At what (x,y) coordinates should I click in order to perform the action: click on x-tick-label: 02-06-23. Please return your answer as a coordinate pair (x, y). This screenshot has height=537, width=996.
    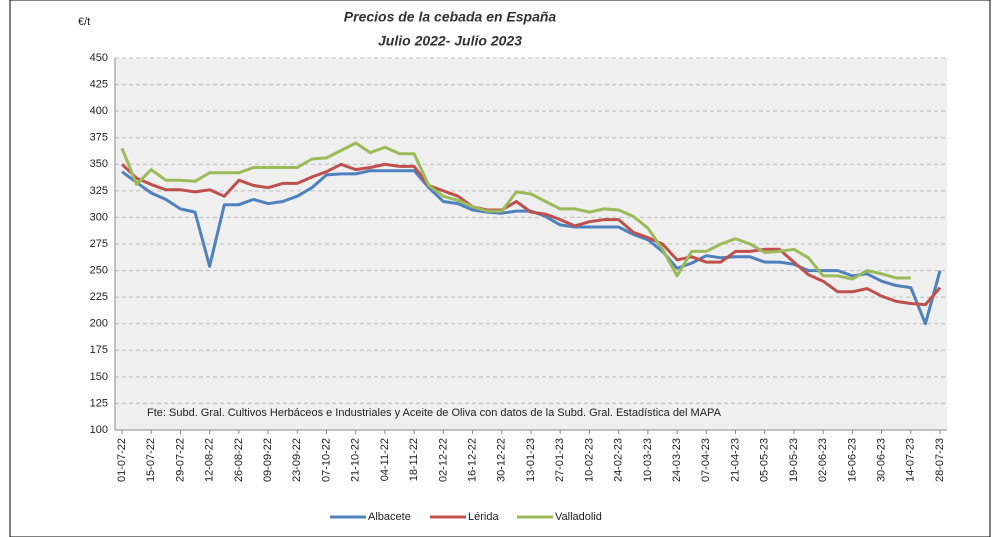
    Looking at the image, I should click on (823, 460).